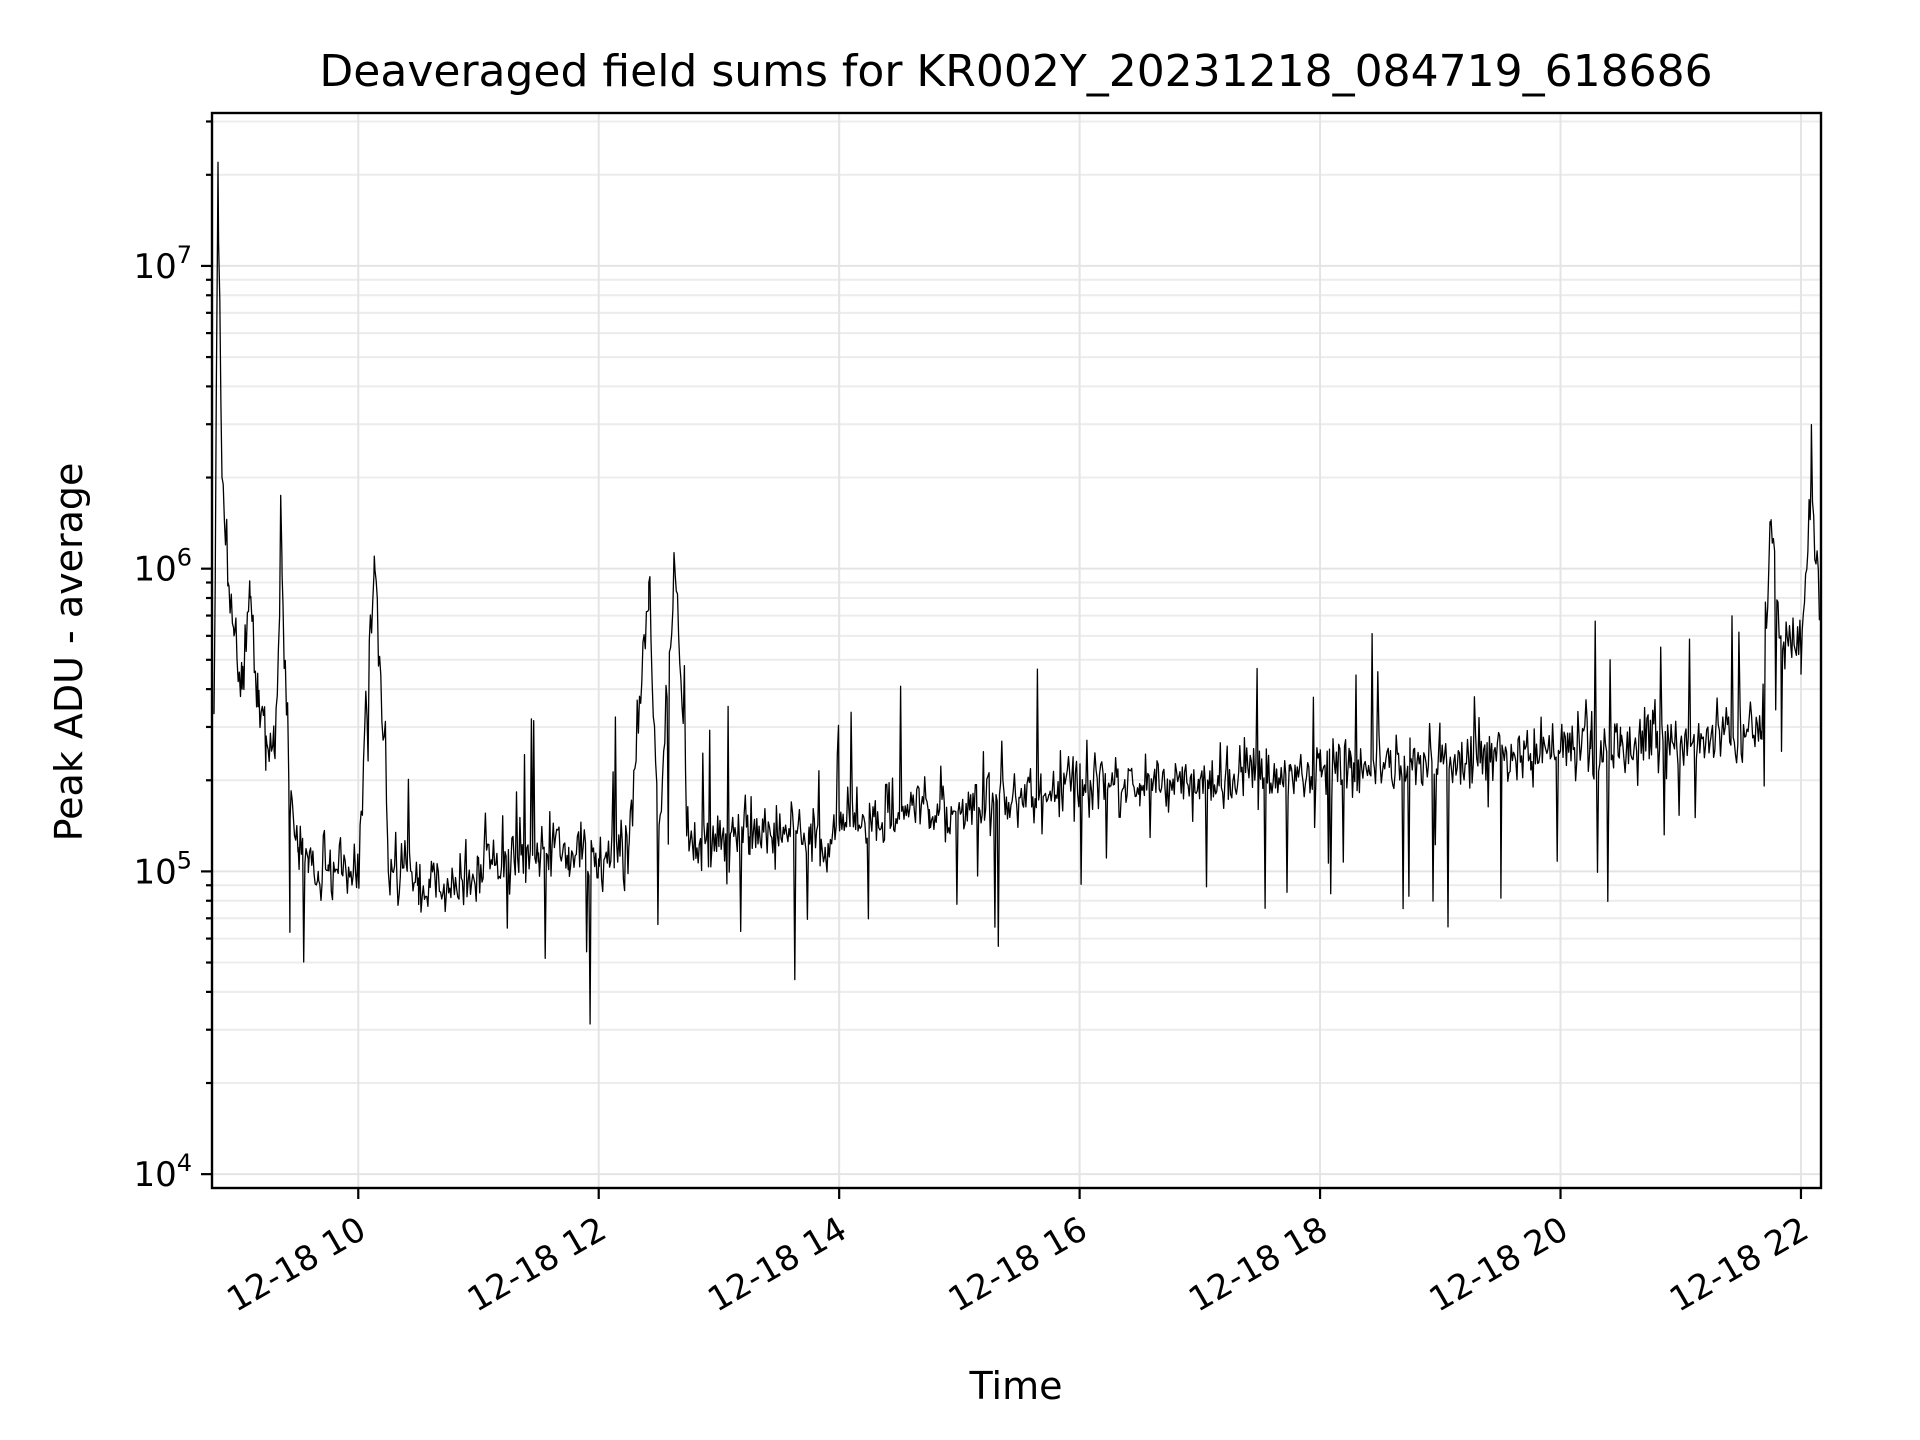 Image resolution: width=1920 pixels, height=1440 pixels. I want to click on y-tick-label: 10⁵, so click(162, 869).